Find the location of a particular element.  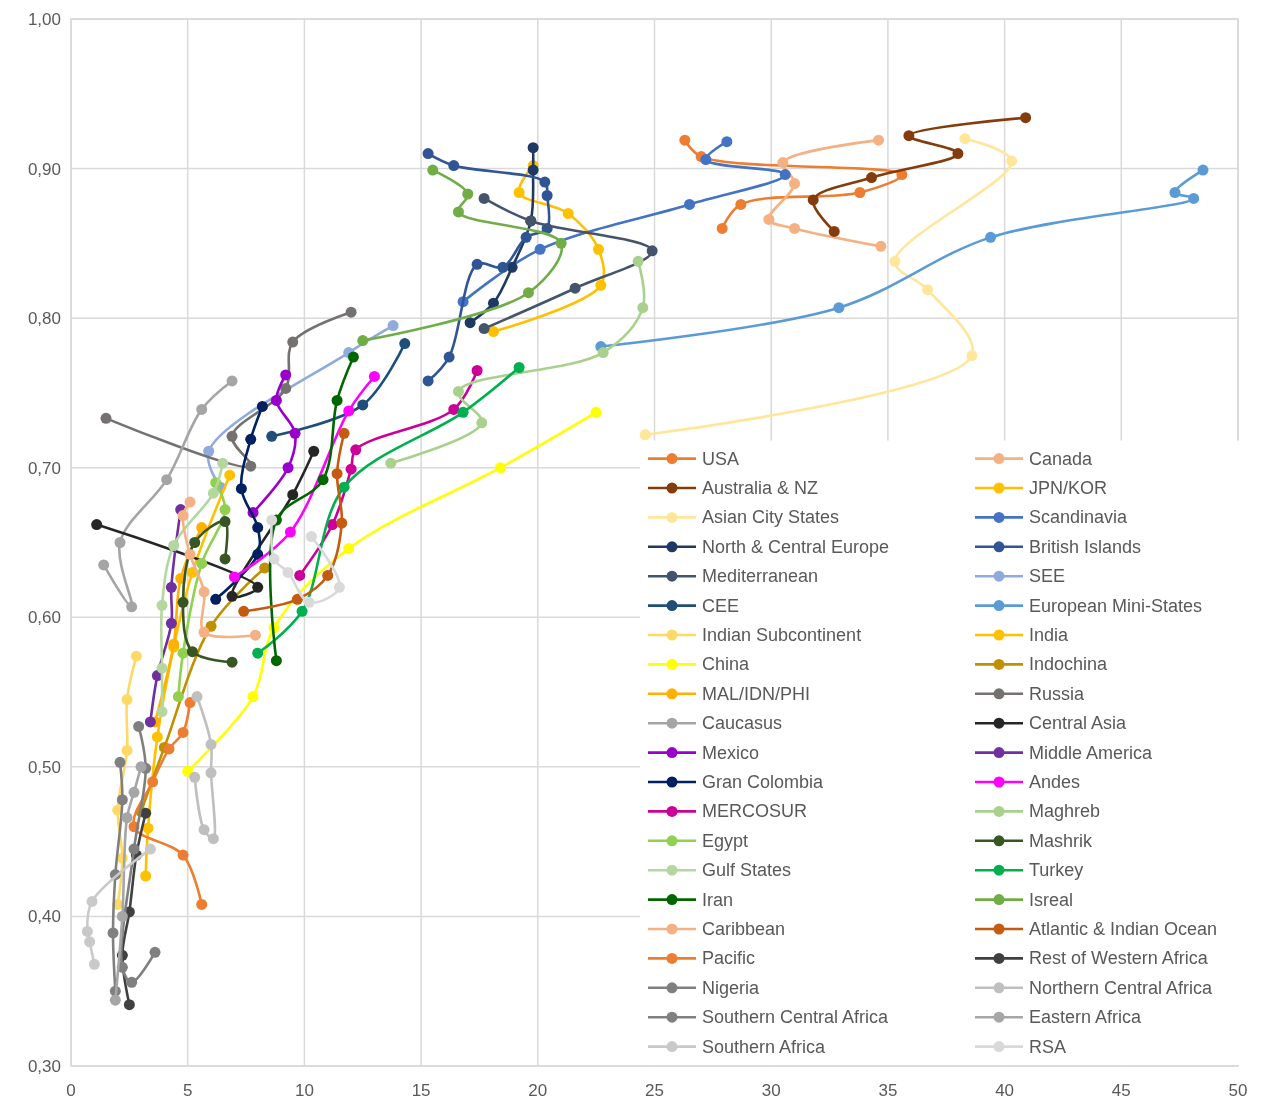

x-tick-label: 40 is located at coordinates (1005, 1090).